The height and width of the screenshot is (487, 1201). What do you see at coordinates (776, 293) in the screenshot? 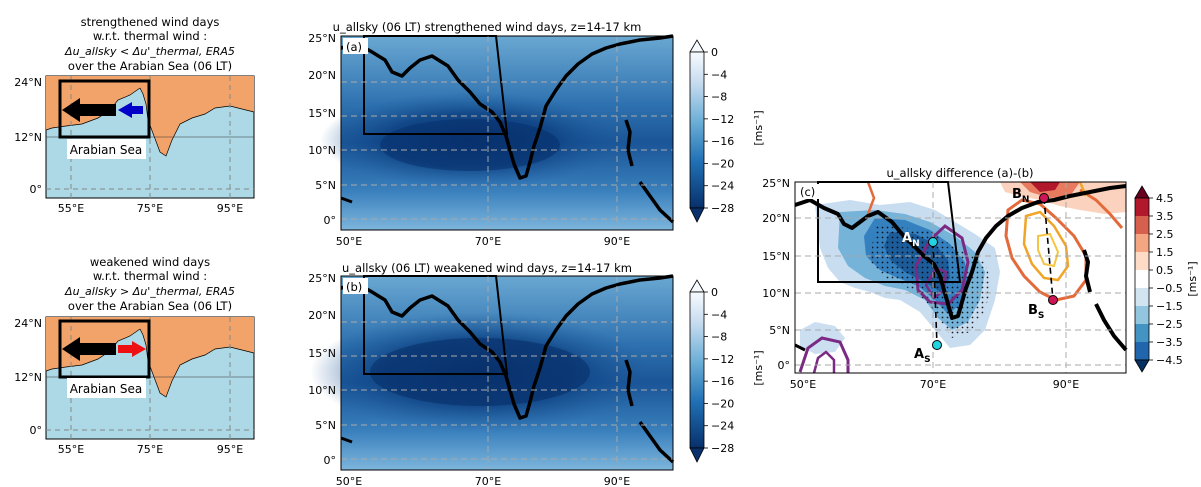
I see `panel-c-ytick-10n: 10°N` at bounding box center [776, 293].